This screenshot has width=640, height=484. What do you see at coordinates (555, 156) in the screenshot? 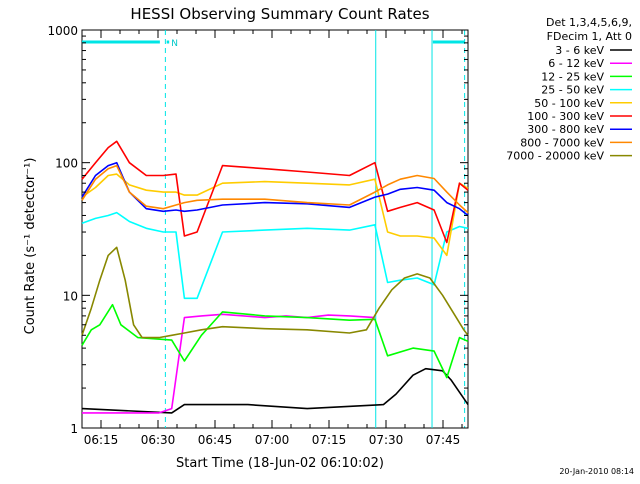
I see `legend-label: 7000 - 20000 keV` at bounding box center [555, 156].